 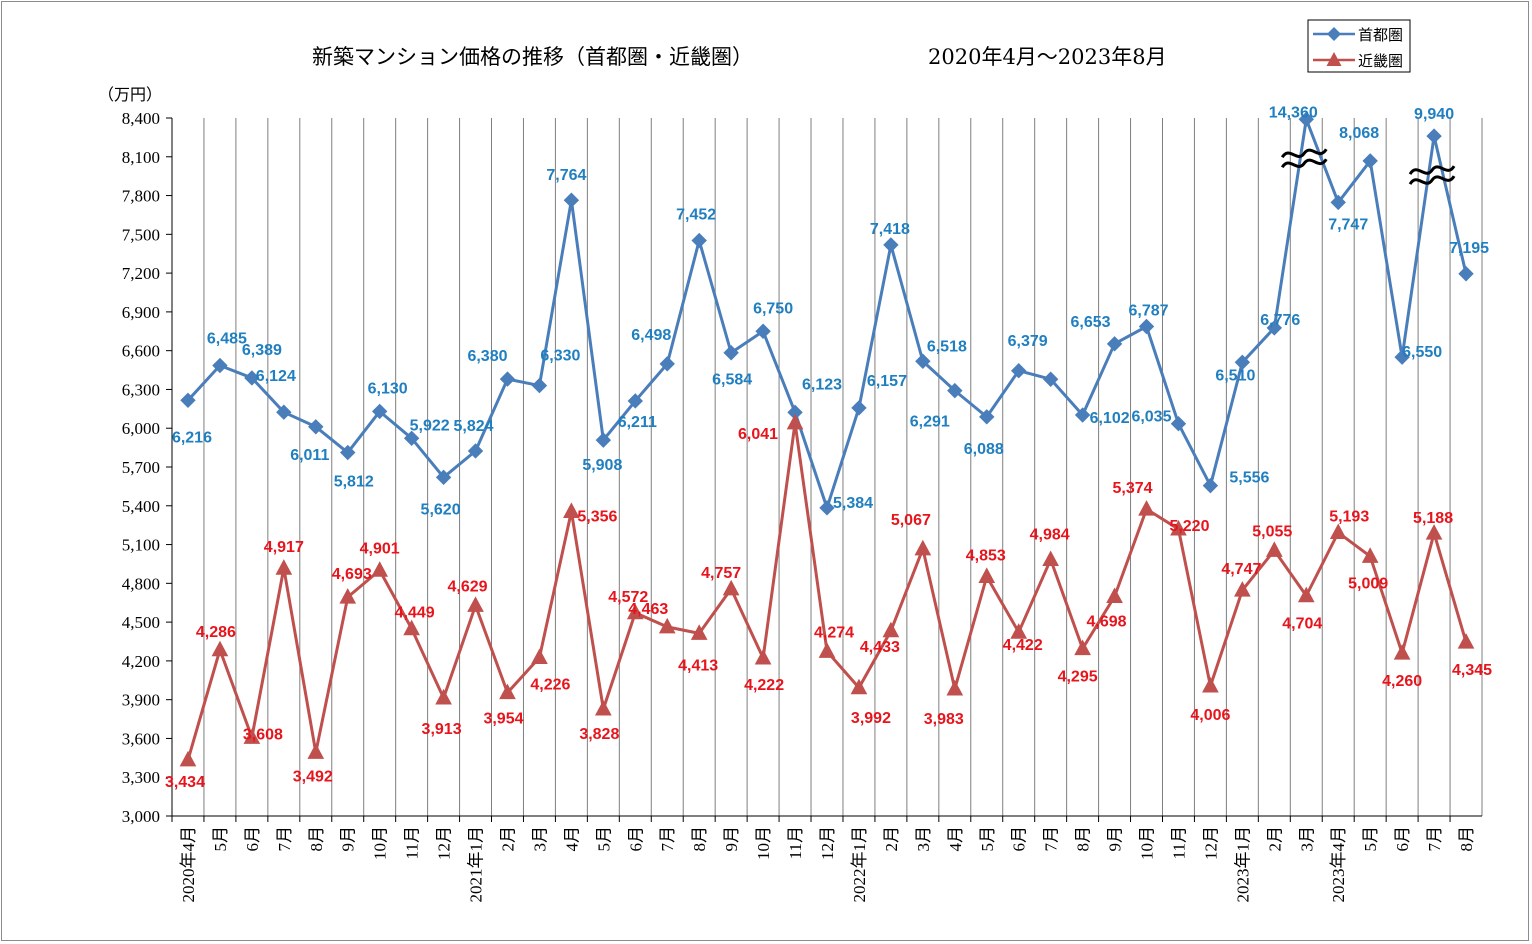 What do you see at coordinates (1028, 341) in the screenshot?
I see `data-label: 6,379` at bounding box center [1028, 341].